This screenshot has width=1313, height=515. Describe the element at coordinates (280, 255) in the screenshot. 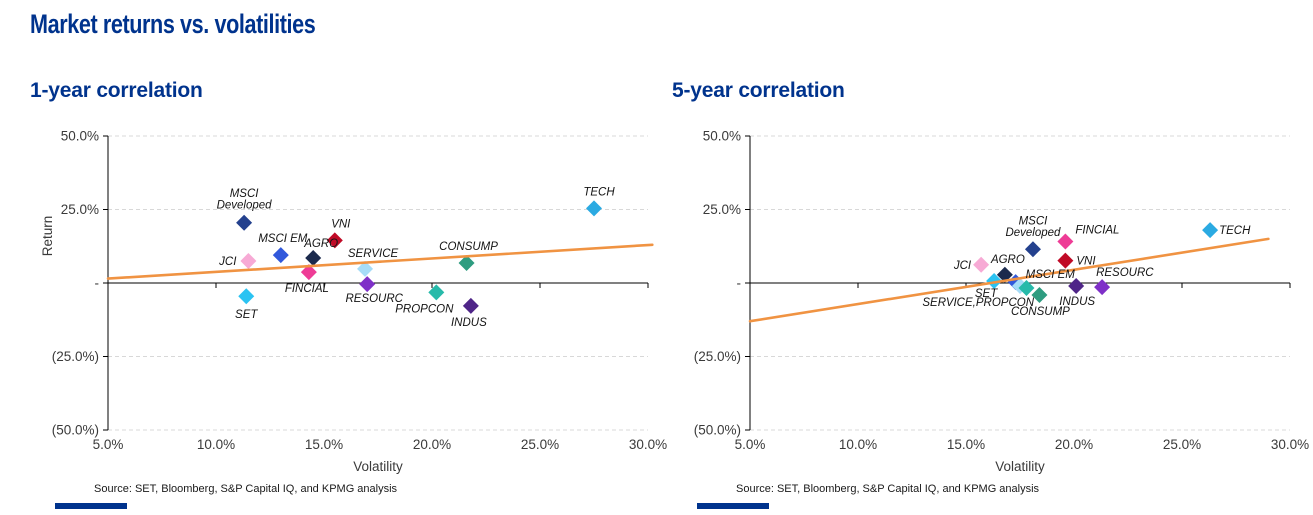

I see `point-msci-em` at that location.